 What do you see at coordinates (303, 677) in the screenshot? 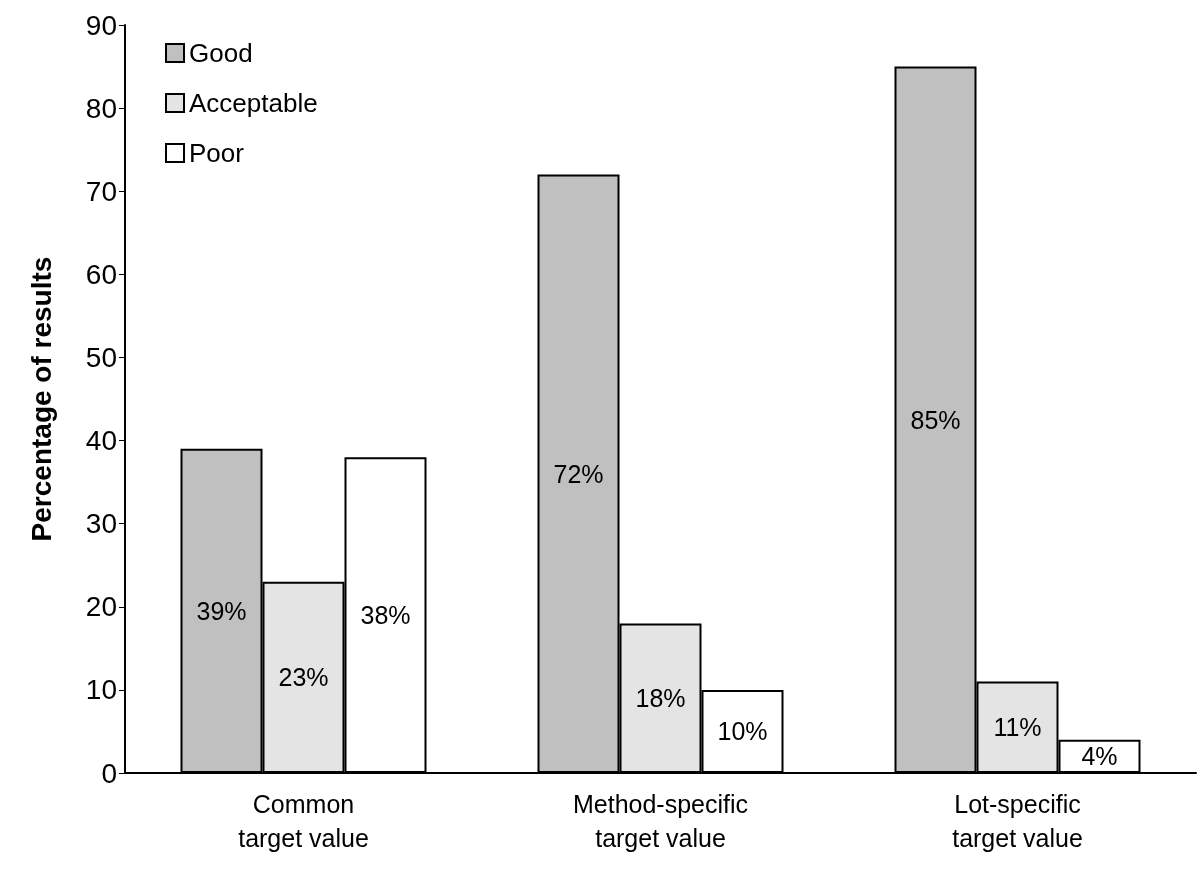
I see `data-label: 23%` at bounding box center [303, 677].